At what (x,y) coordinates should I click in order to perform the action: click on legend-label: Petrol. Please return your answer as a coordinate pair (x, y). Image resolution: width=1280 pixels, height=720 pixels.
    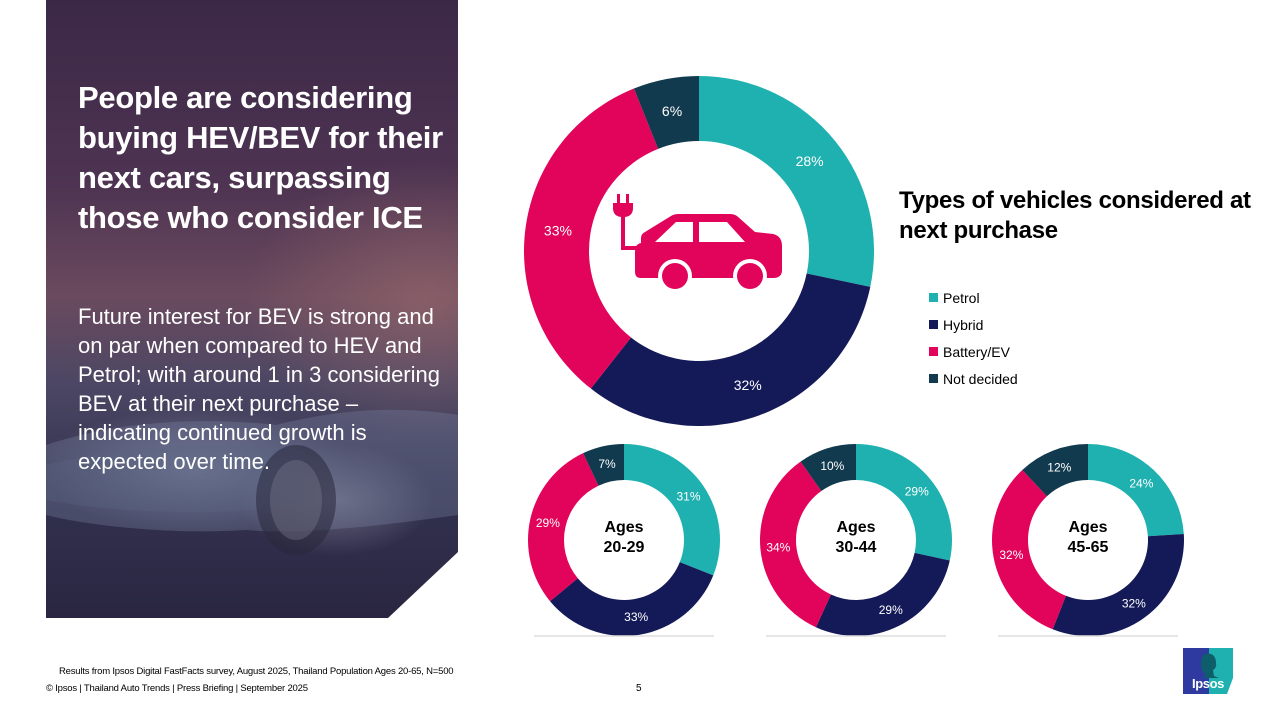
    Looking at the image, I should click on (961, 297).